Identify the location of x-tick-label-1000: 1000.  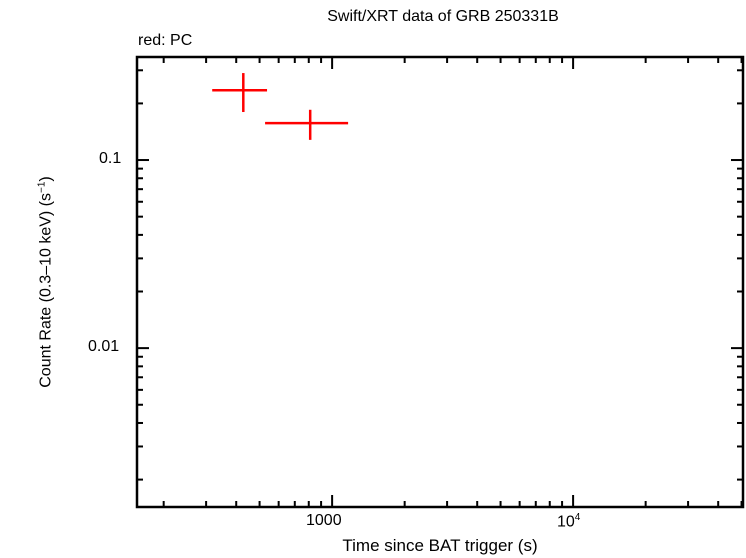
(324, 520).